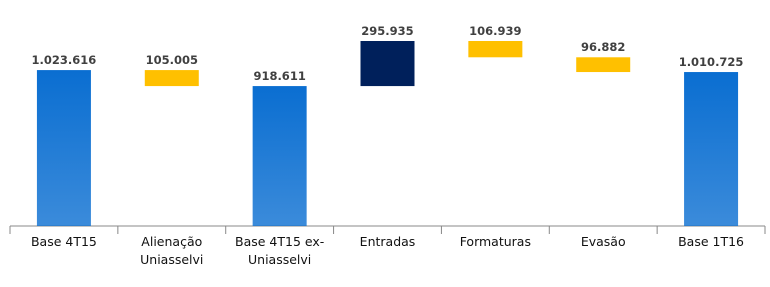 The height and width of the screenshot is (287, 770). I want to click on data-label: 106.939, so click(495, 31).